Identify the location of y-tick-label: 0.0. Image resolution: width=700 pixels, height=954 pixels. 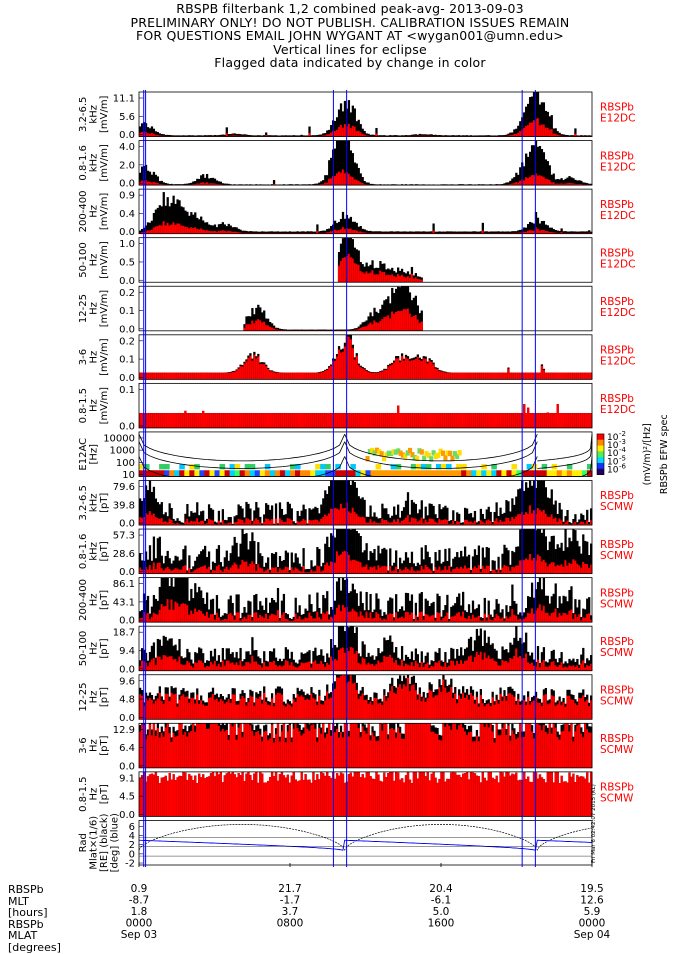
(127, 232).